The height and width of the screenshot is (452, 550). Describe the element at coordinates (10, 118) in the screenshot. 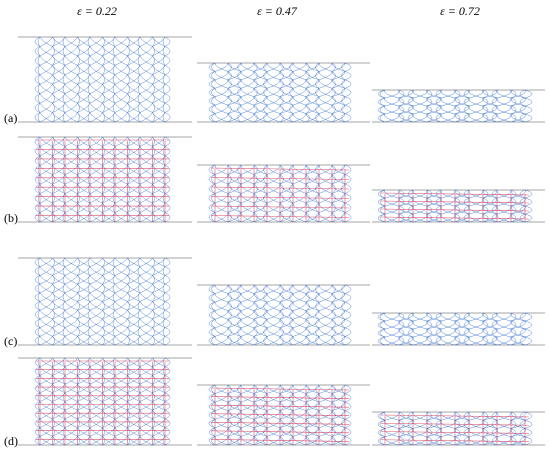

I see `row-label: (a)` at that location.